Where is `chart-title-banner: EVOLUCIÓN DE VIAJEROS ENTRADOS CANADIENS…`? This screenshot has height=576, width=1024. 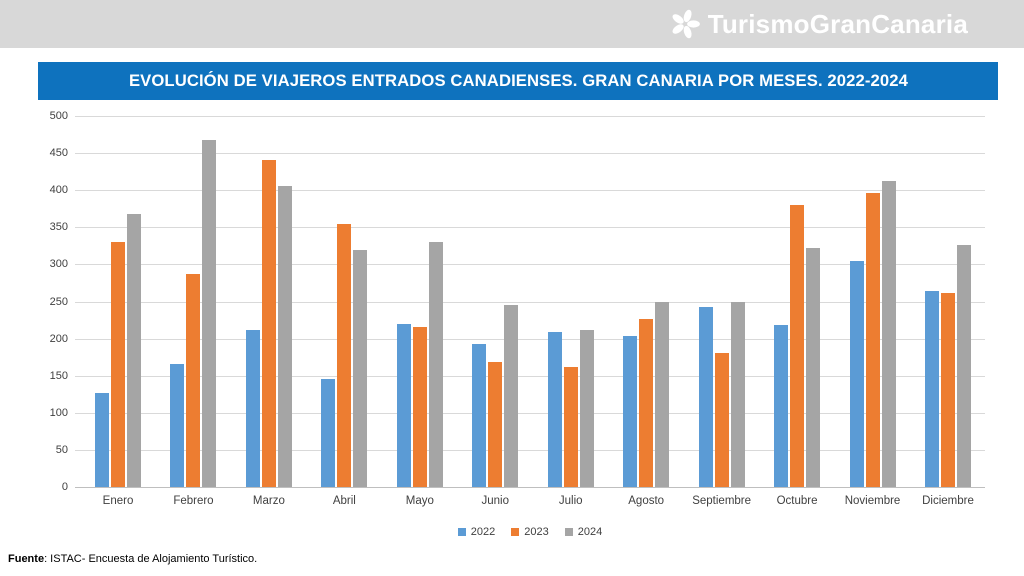 chart-title-banner: EVOLUCIÓN DE VIAJEROS ENTRADOS CANADIENS… is located at coordinates (518, 81).